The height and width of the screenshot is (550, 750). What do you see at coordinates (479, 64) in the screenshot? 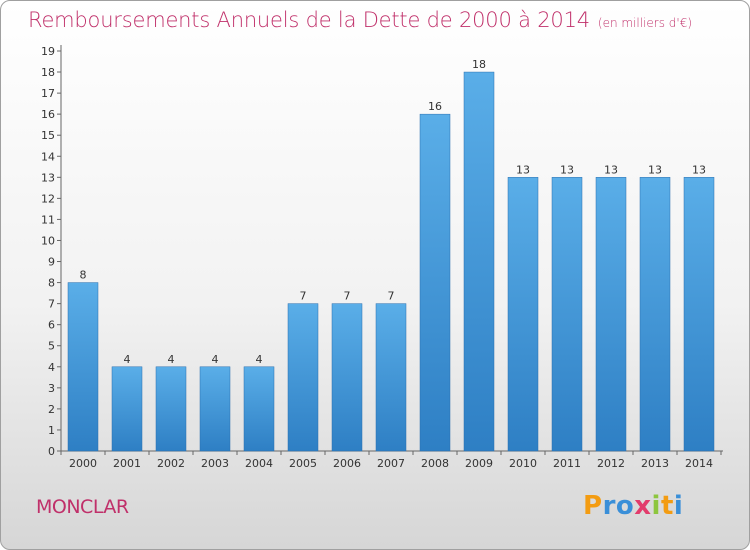
I see `data-label-2009: 18` at bounding box center [479, 64].